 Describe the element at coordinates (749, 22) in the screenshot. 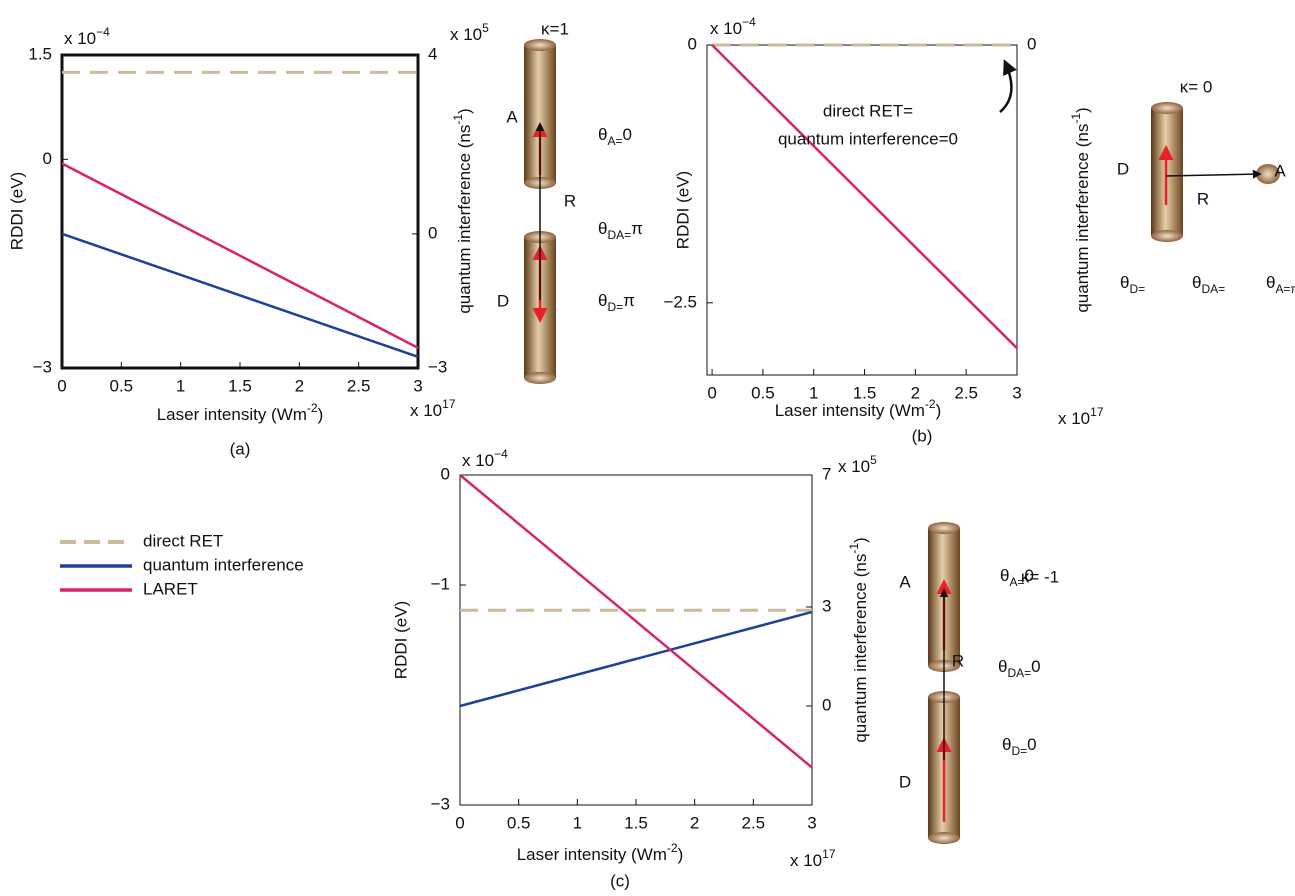

I see `y-multiplier-part: −4` at that location.